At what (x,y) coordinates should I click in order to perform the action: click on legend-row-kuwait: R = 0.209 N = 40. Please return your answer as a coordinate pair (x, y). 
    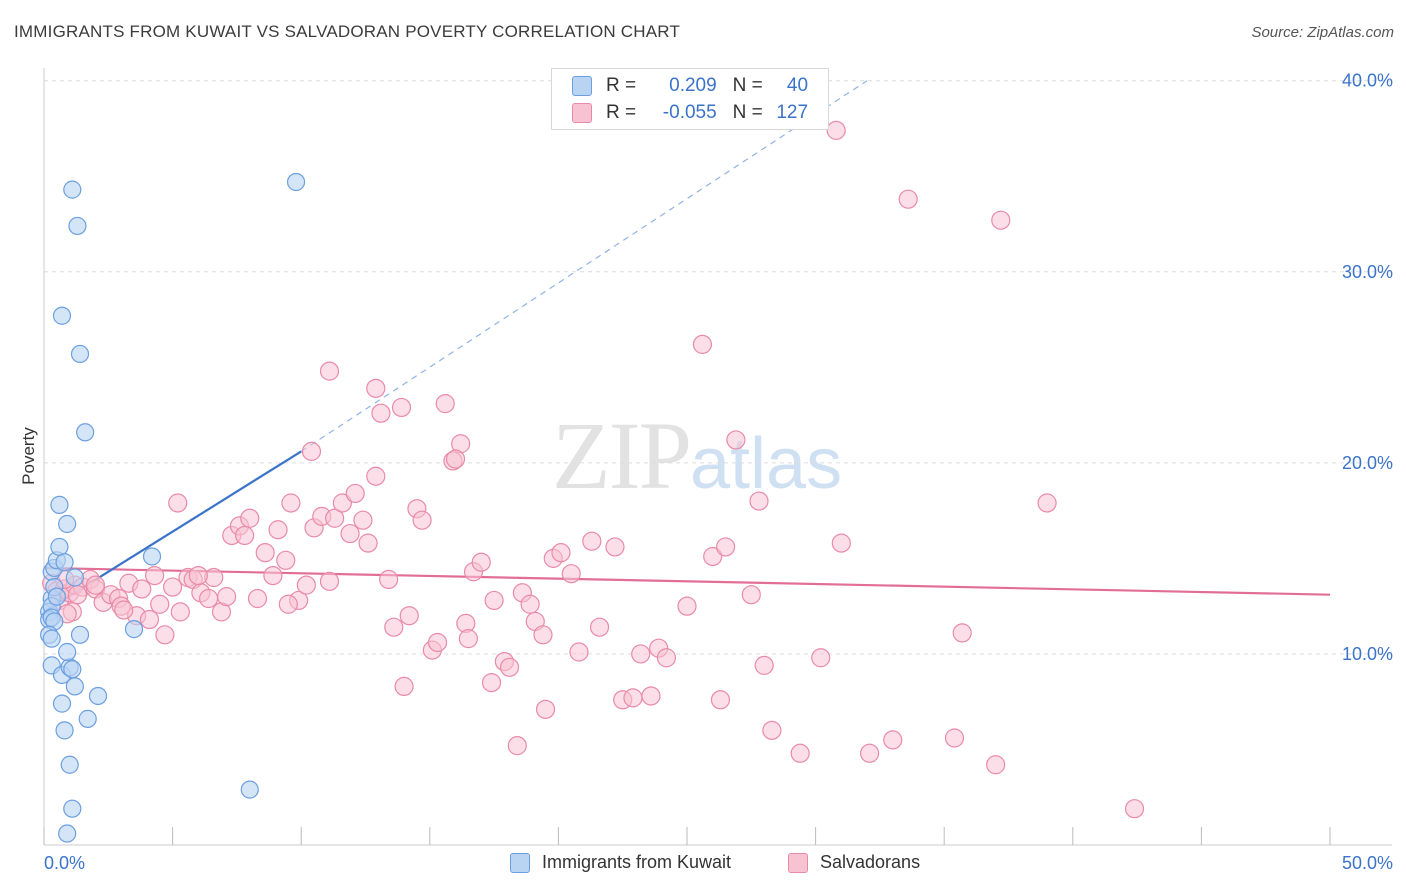
    Looking at the image, I should click on (690, 86).